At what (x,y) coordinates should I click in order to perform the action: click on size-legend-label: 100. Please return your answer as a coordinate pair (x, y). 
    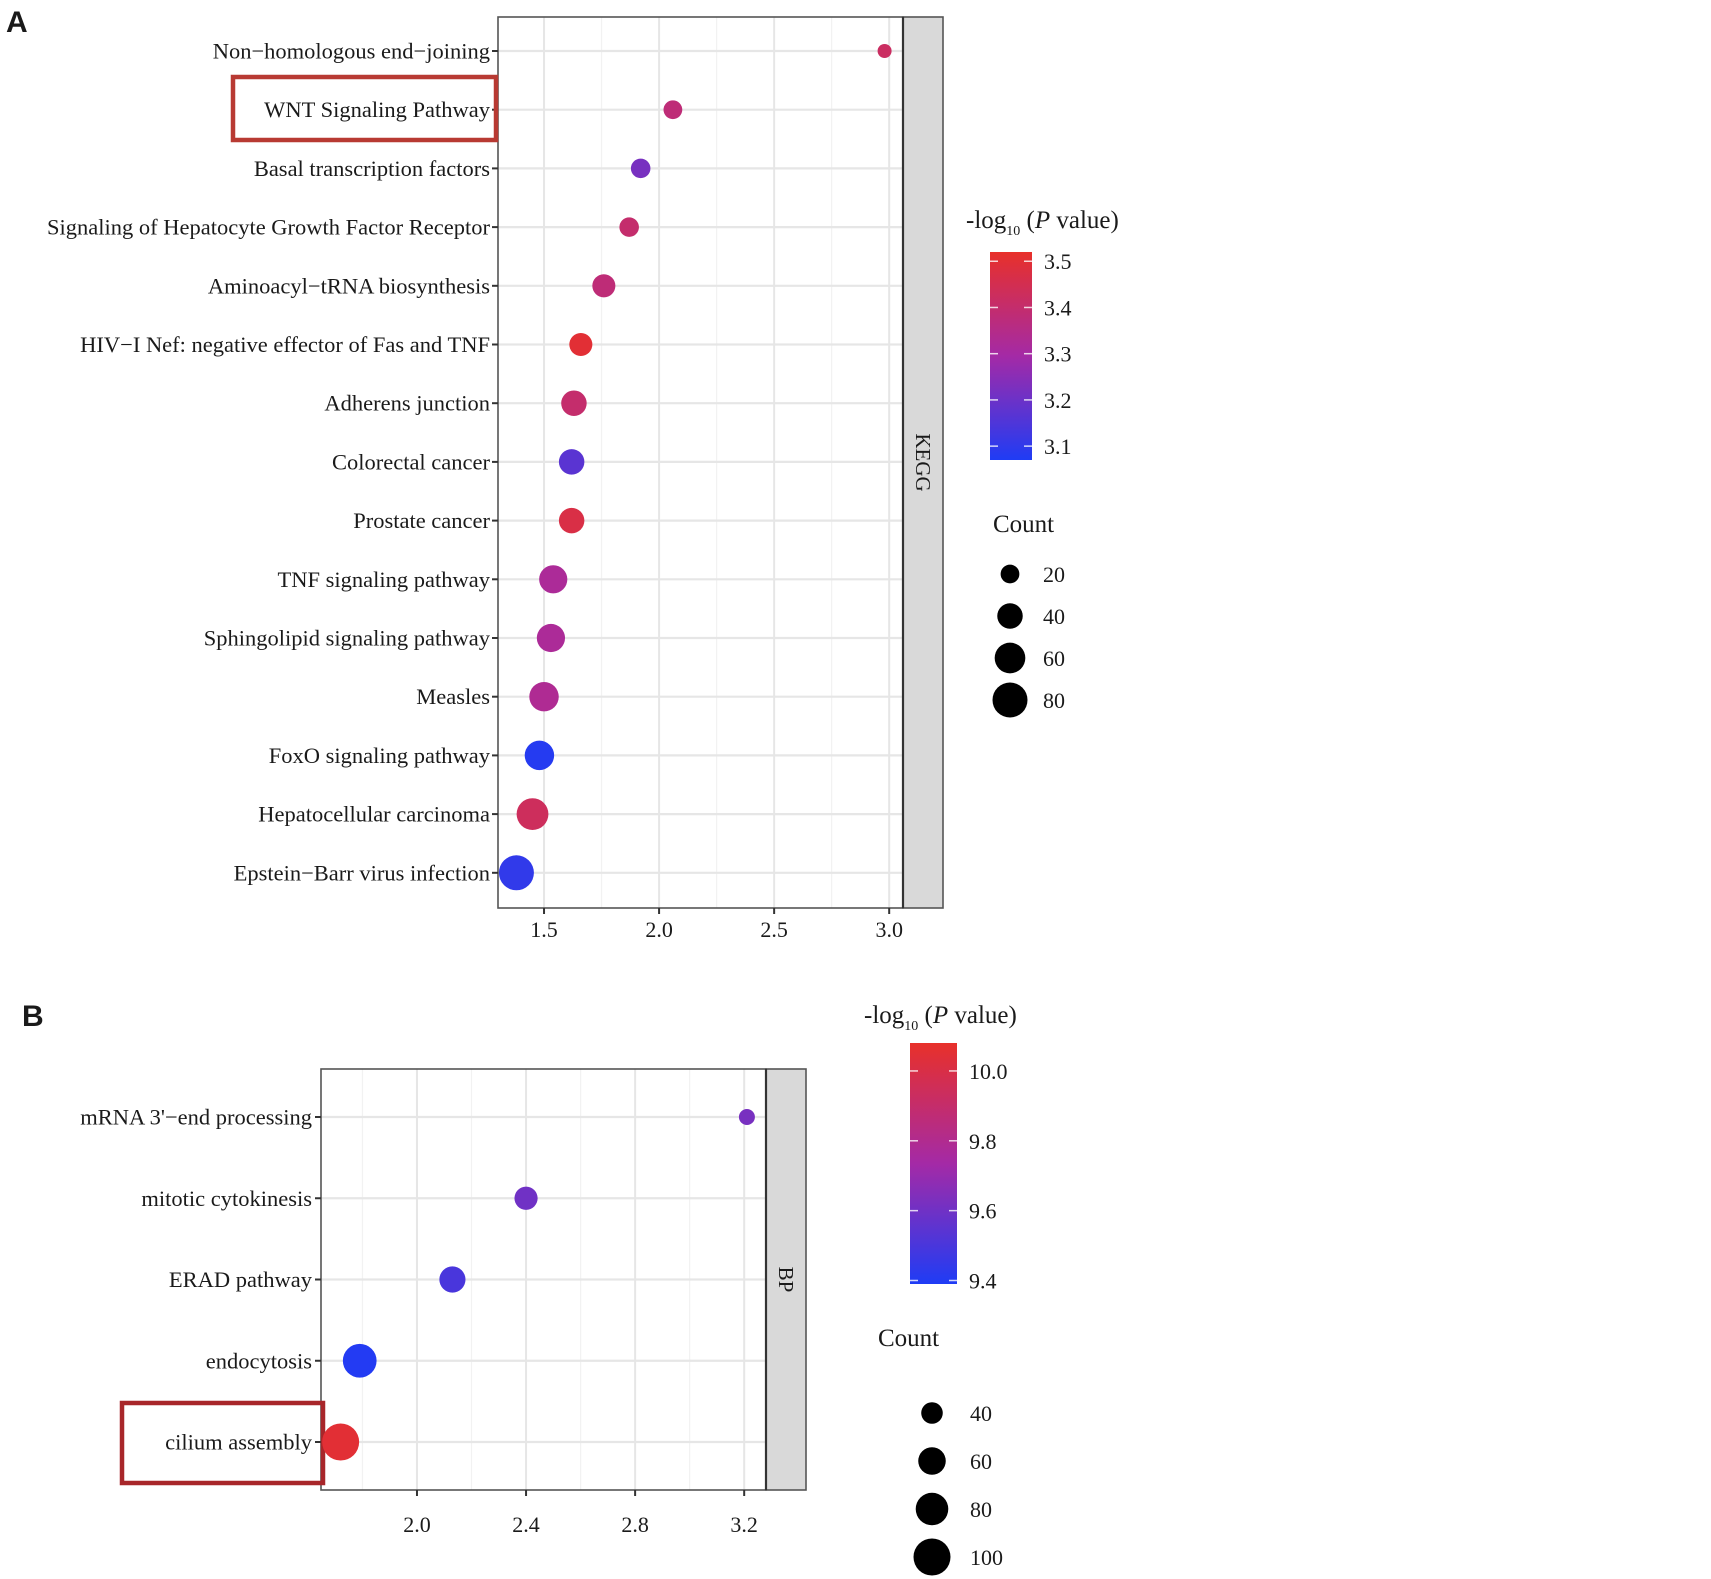
    Looking at the image, I should click on (986, 1557).